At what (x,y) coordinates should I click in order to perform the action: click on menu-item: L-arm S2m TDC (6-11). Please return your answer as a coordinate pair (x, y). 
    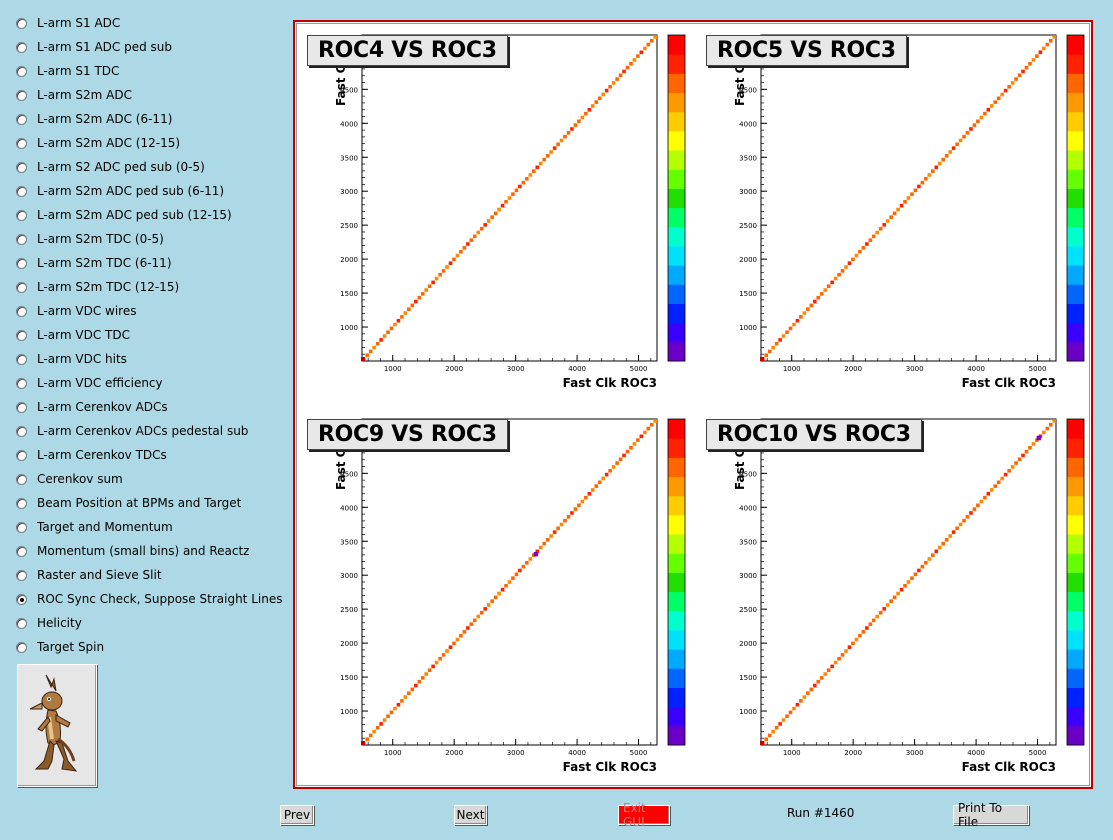
    Looking at the image, I should click on (94, 263).